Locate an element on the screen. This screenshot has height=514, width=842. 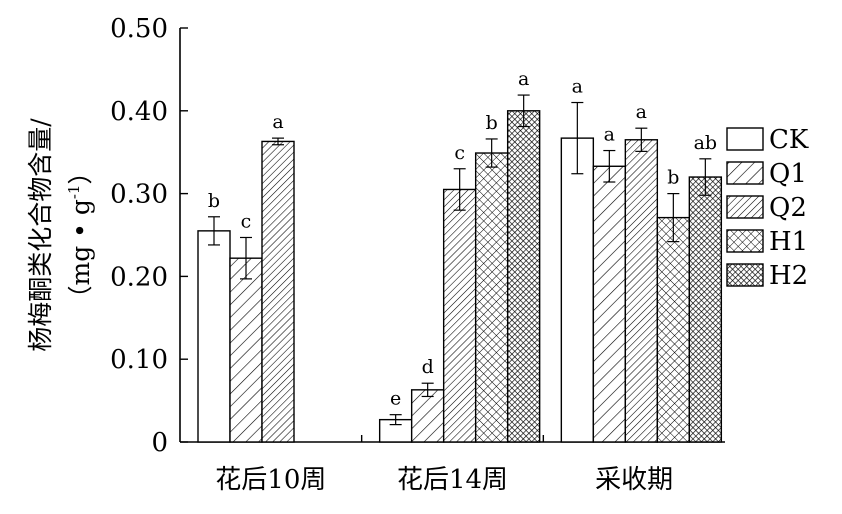
y-tick-label: 0.20 is located at coordinates (139, 277).